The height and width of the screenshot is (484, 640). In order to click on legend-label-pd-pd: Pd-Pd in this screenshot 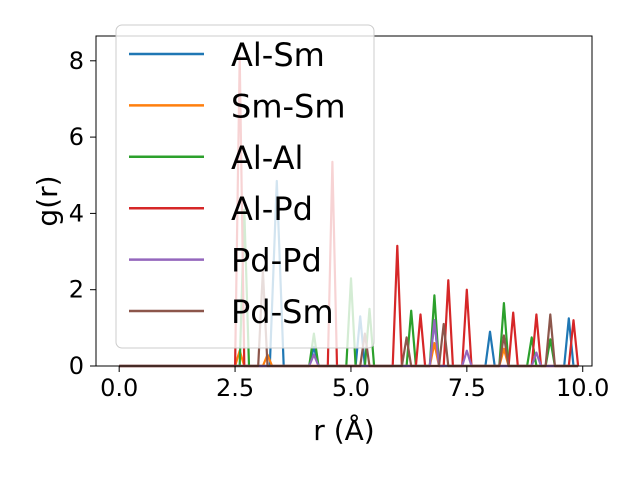, I will do `click(276, 261)`.